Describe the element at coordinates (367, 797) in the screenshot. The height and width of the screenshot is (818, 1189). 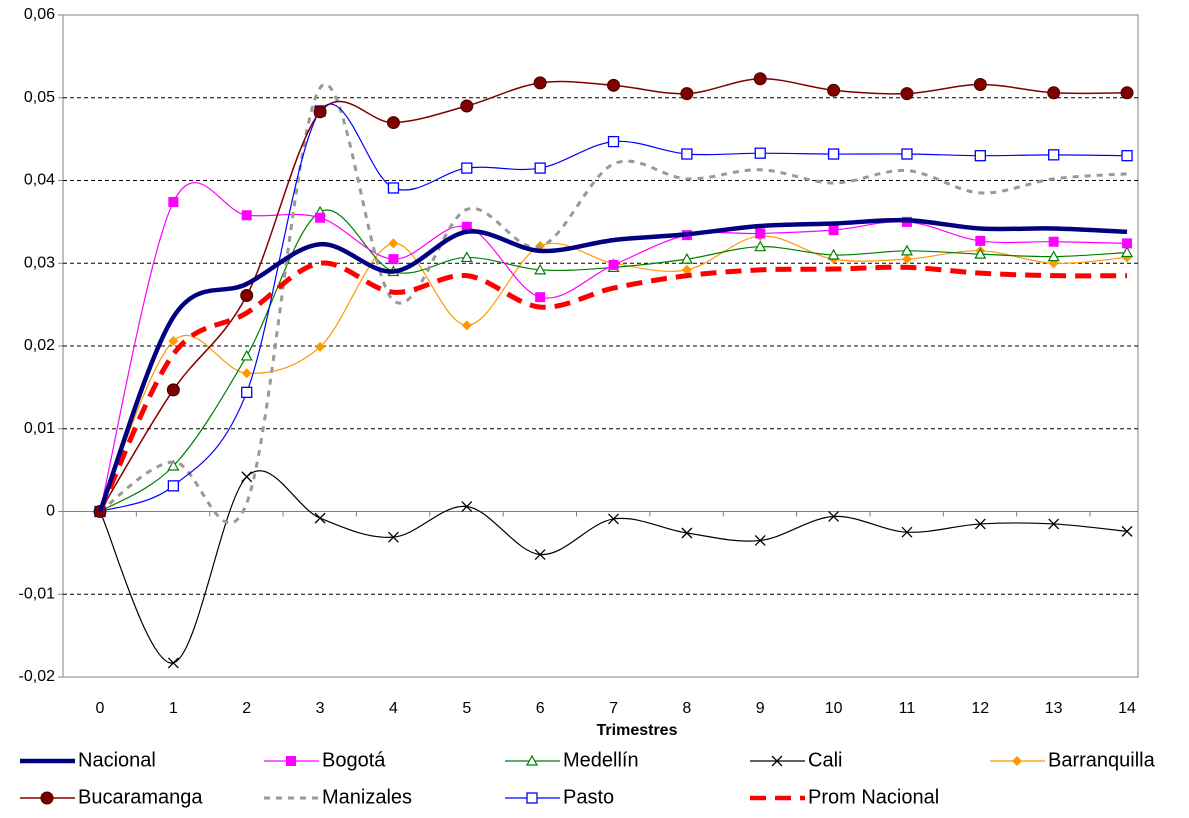
I see `legend-label: Manizales` at that location.